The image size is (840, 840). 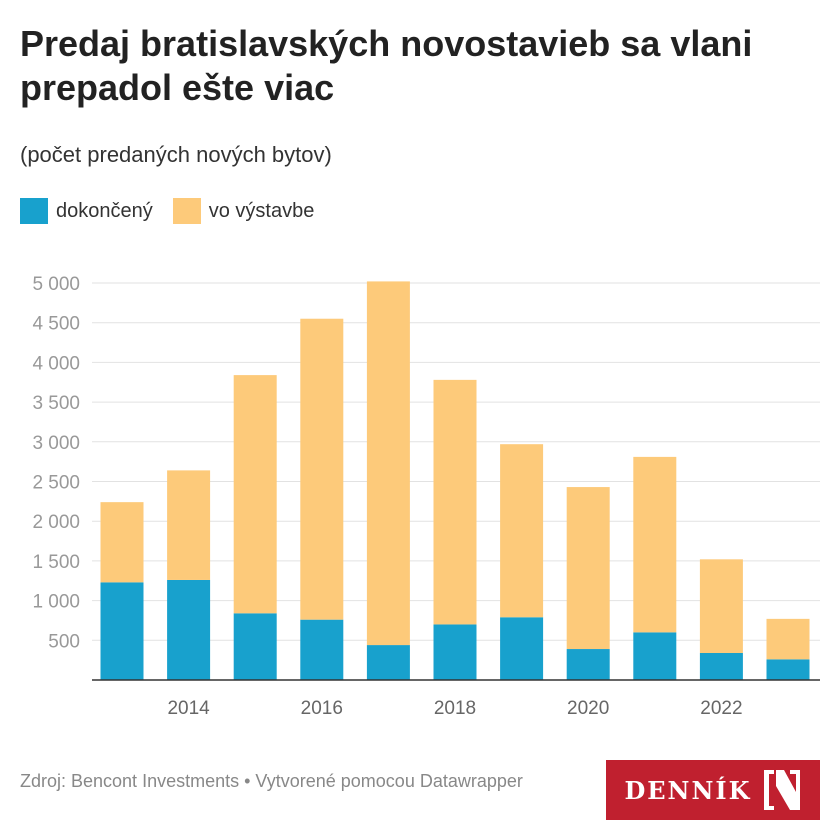 What do you see at coordinates (167, 211) in the screenshot?
I see `legend: dokončený vo výstavbe` at bounding box center [167, 211].